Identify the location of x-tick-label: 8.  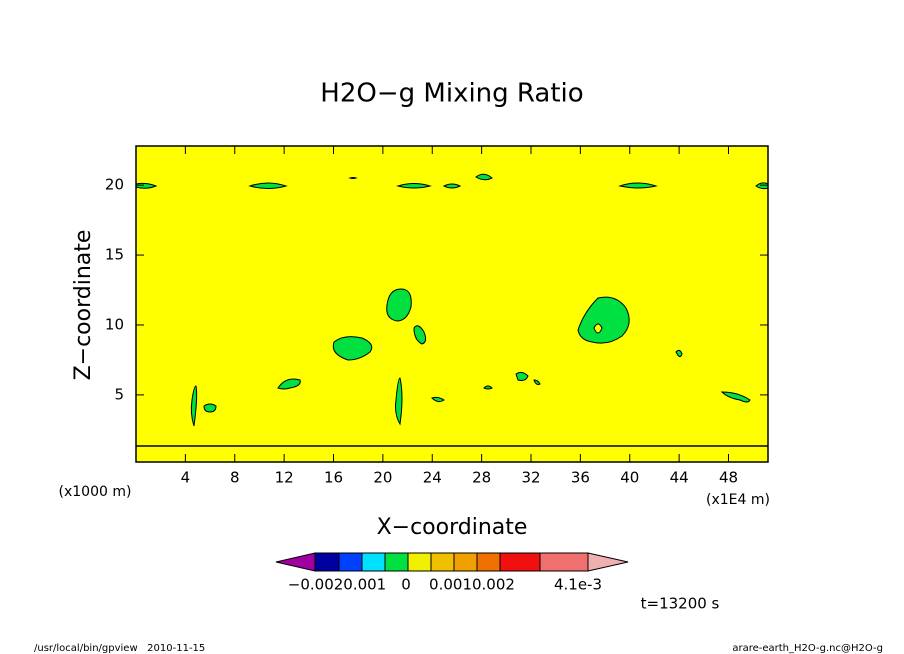
(235, 478).